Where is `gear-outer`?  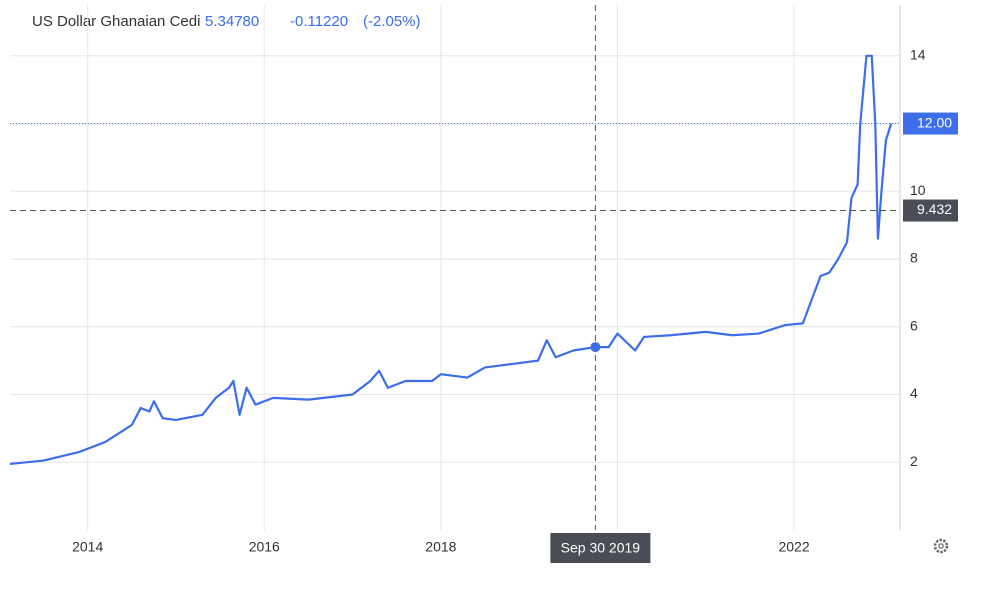
gear-outer is located at coordinates (941, 546).